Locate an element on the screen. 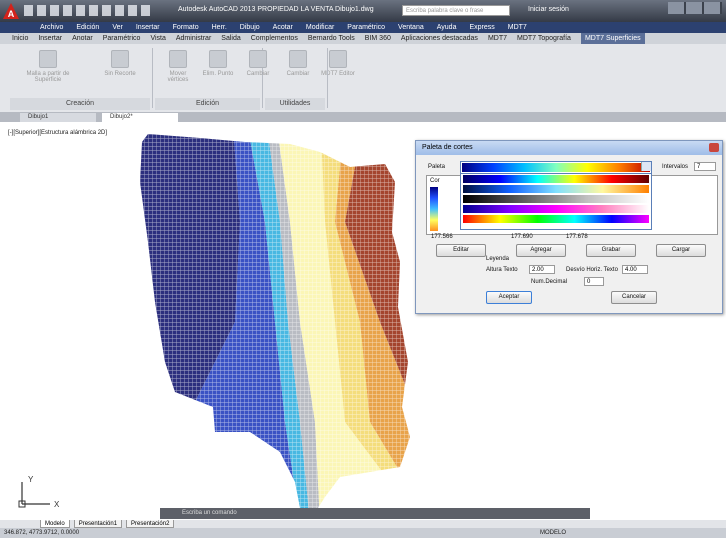 This screenshot has width=726, height=538. menu-item: Express is located at coordinates (482, 27).